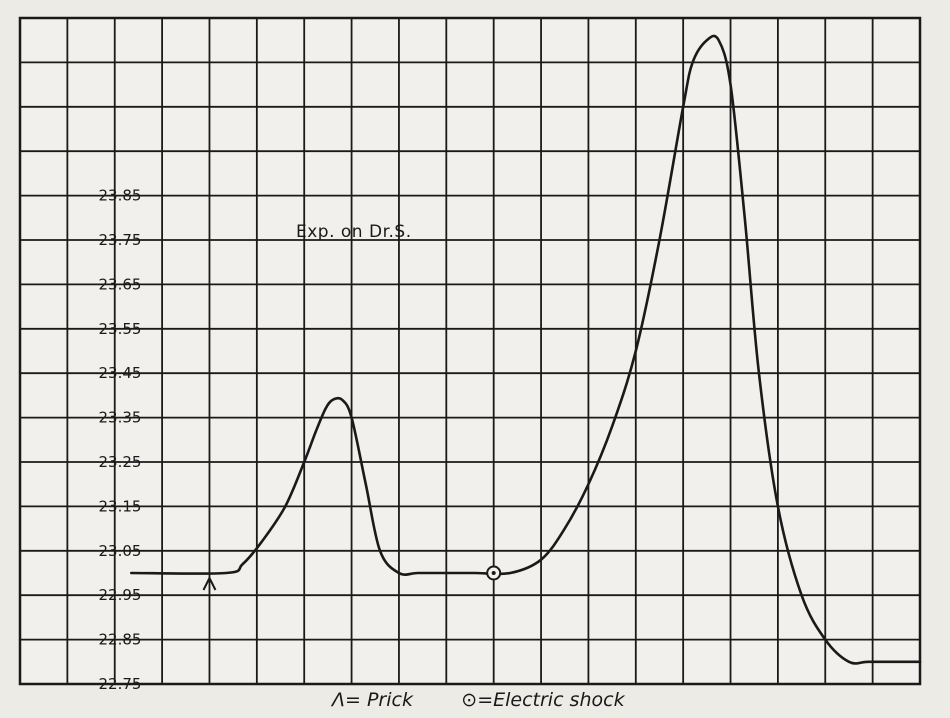  I want to click on y-tick-label: 23.55, so click(120, 329).